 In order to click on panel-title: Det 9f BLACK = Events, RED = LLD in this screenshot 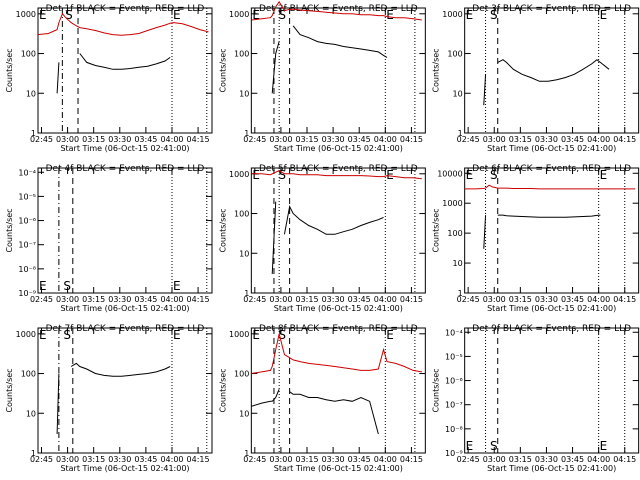, I will do `click(551, 329)`.